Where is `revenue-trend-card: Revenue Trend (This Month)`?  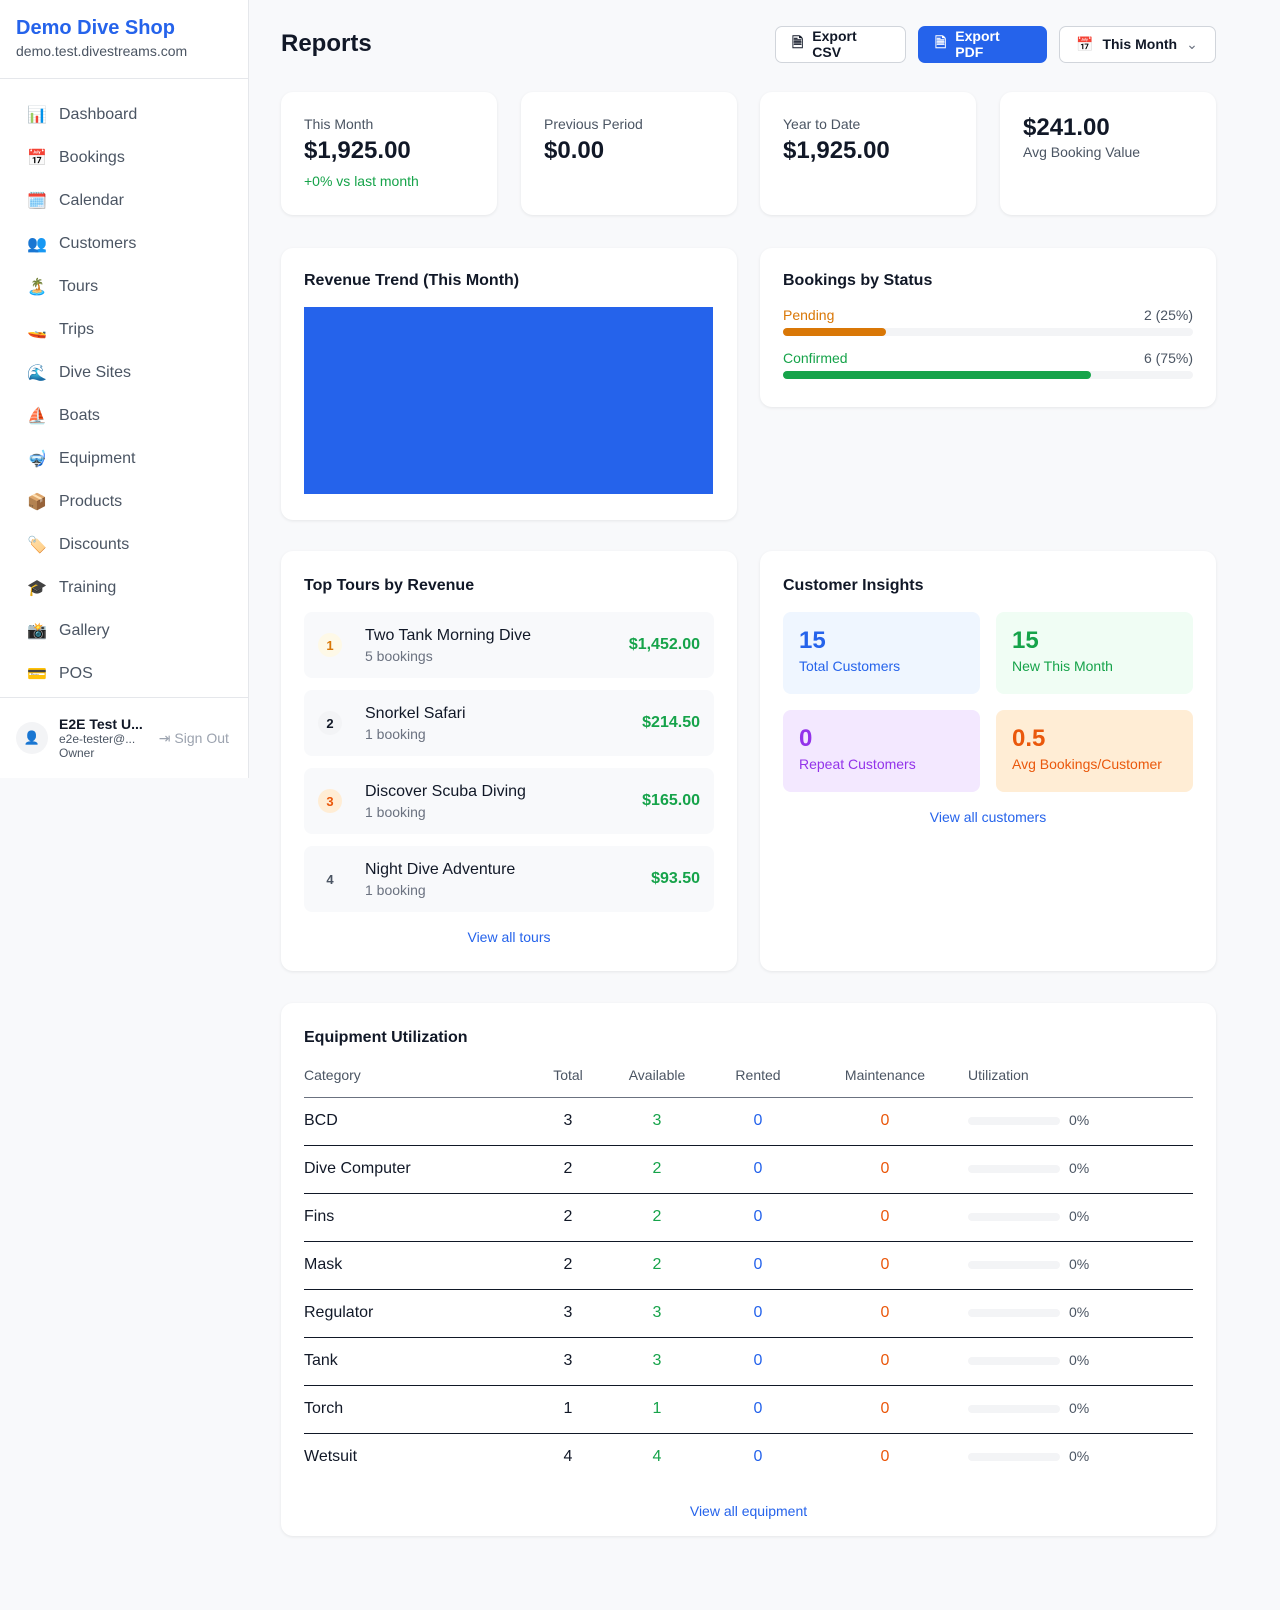
revenue-trend-card: Revenue Trend (This Month) is located at coordinates (509, 384).